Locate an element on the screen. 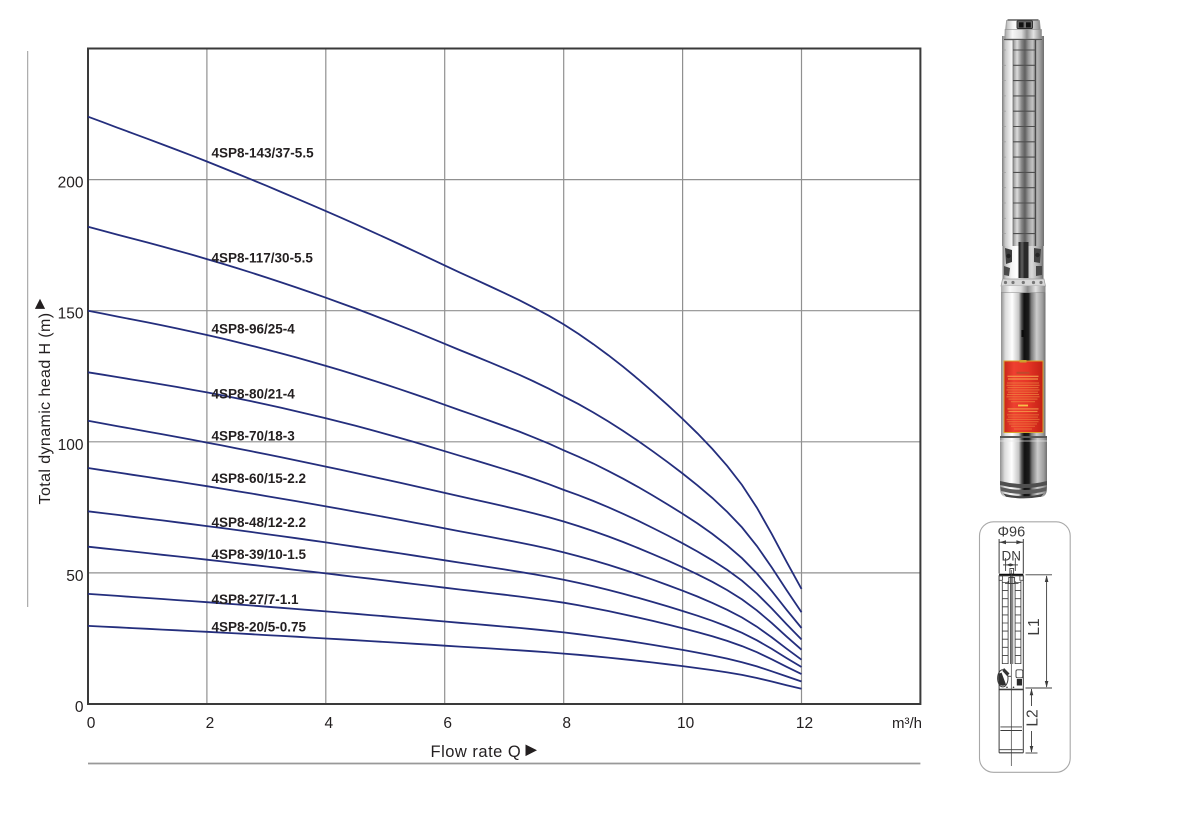  svg-text: 2 is located at coordinates (210, 723).